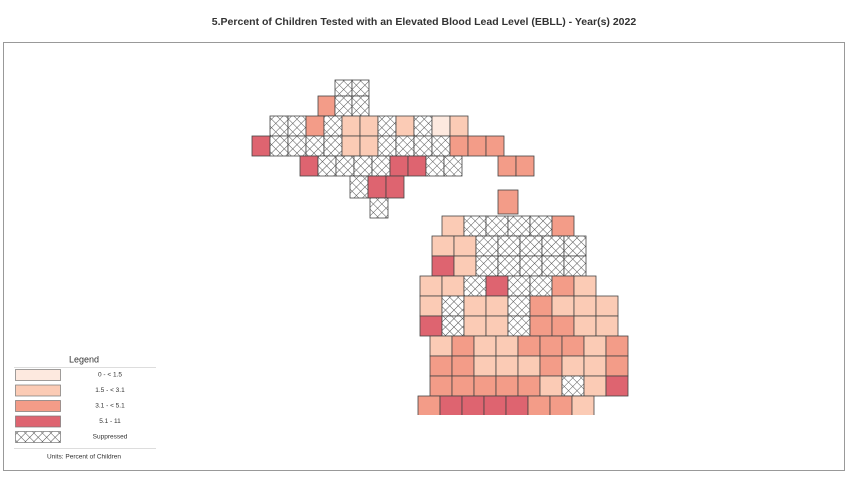 The height and width of the screenshot is (484, 848). Describe the element at coordinates (110, 375) in the screenshot. I see `legend-label: 0 - < 1.5` at that location.